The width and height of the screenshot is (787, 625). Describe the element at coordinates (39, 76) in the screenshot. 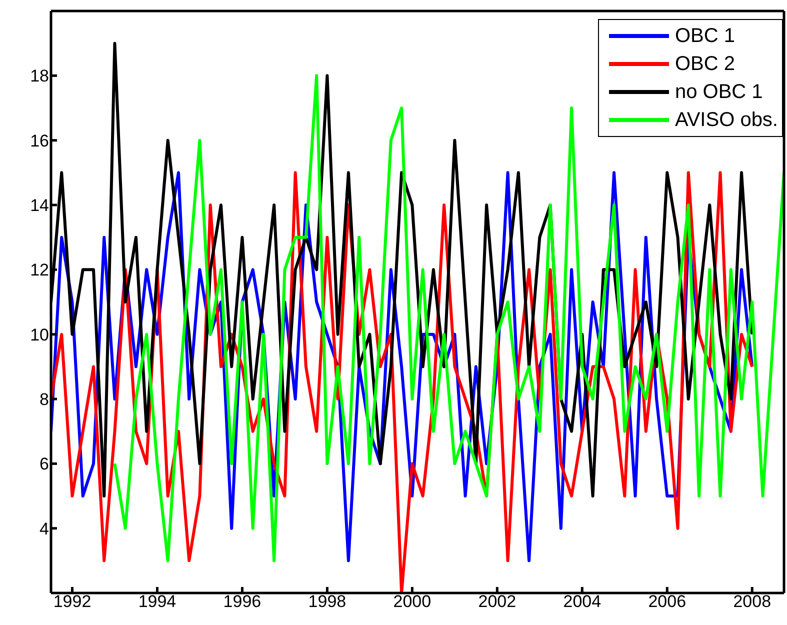

I see `y-tick-label: 18` at that location.